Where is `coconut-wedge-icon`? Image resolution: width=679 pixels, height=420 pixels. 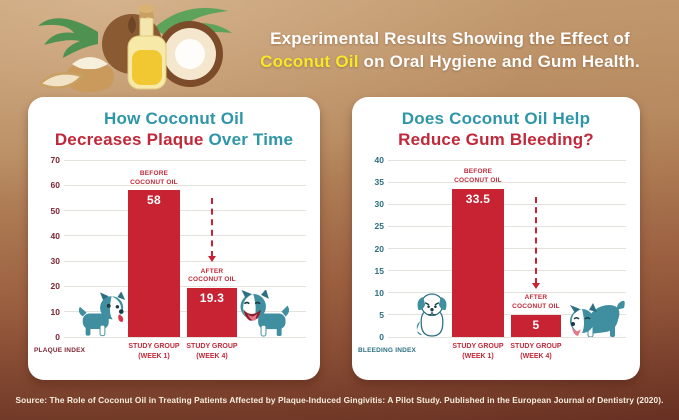 coconut-wedge-icon is located at coordinates (62, 80).